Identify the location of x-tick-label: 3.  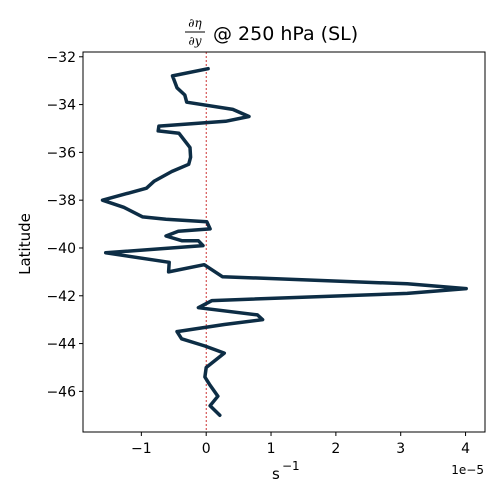
(400, 449).